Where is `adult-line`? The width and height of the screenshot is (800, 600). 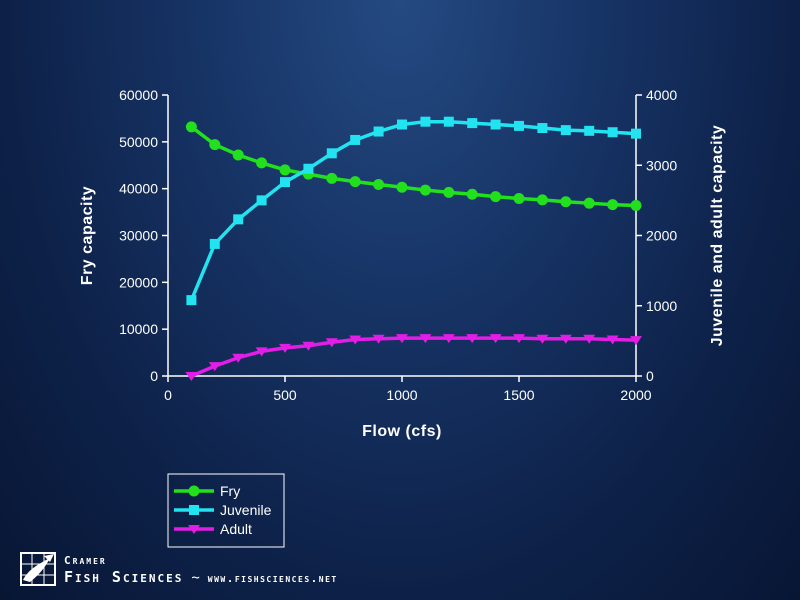
adult-line is located at coordinates (413, 357).